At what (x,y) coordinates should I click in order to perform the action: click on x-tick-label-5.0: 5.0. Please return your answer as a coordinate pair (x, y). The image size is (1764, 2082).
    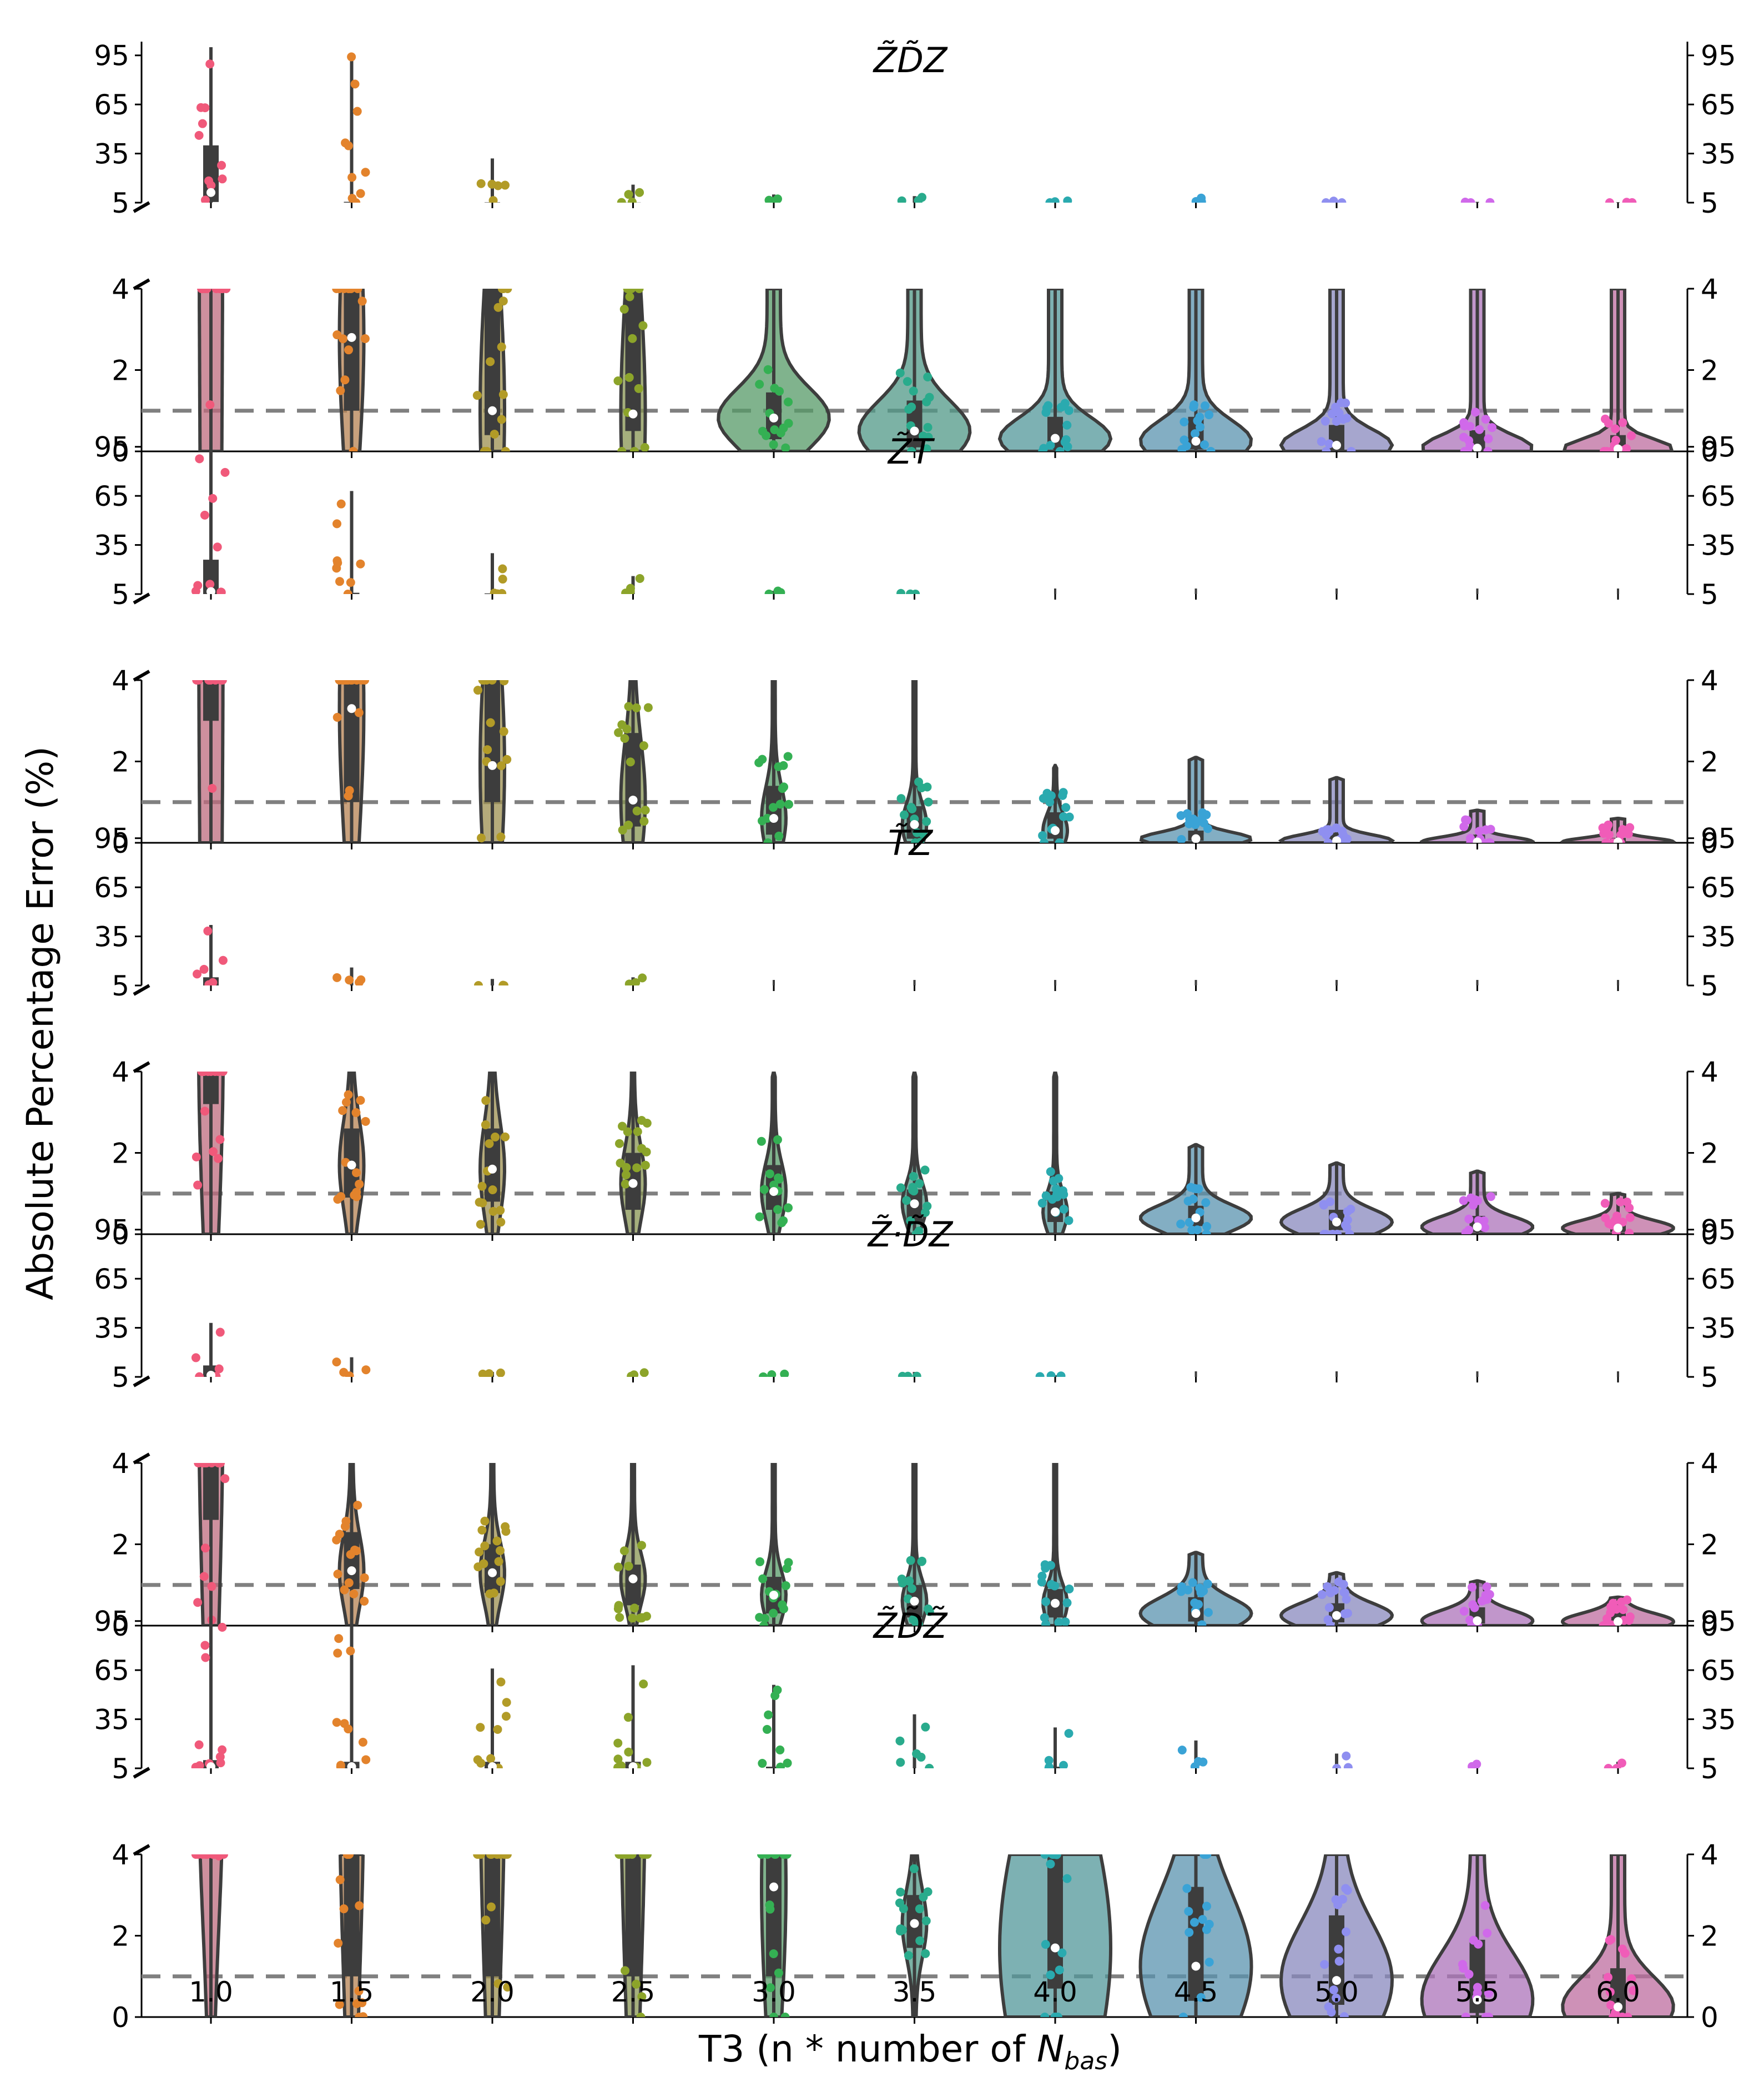
    Looking at the image, I should click on (1336, 1992).